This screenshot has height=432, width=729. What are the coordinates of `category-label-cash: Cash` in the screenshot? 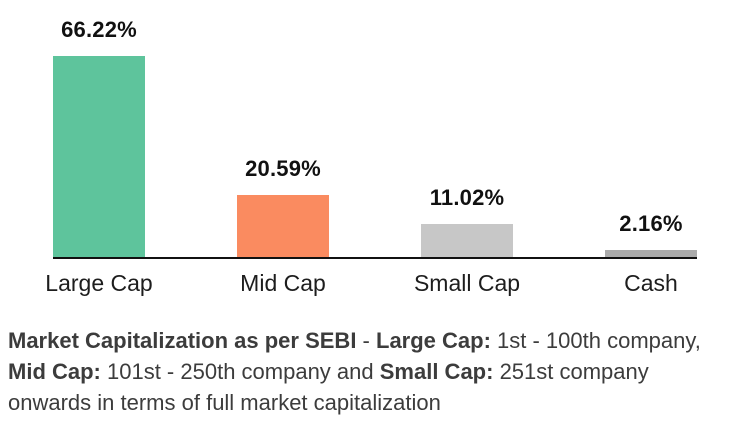 It's located at (651, 283).